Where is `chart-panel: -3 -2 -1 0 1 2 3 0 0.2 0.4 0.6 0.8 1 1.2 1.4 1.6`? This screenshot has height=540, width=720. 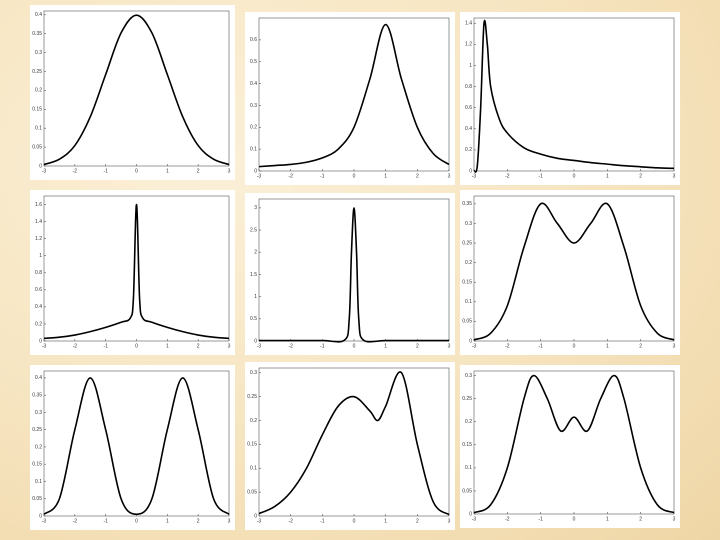
chart-panel: -3 -2 -1 0 1 2 3 0 0.2 0.4 0.6 0.8 1 1.2 1.4 1.6 is located at coordinates (132, 272).